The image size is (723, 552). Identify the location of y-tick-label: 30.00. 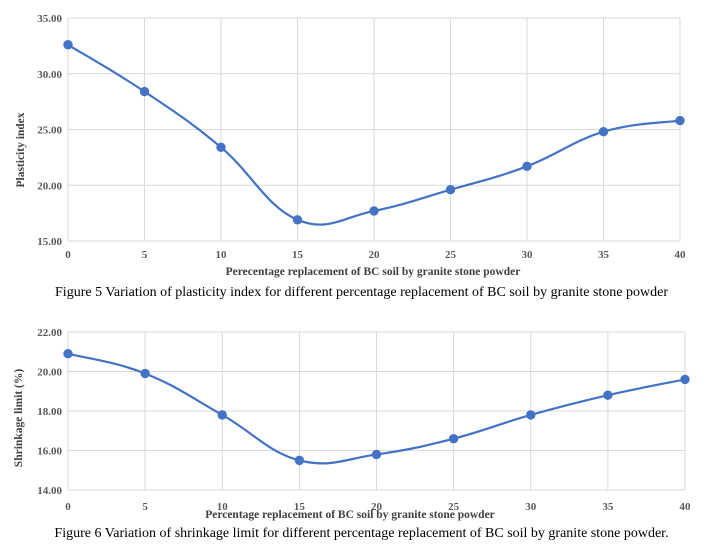
(49, 75).